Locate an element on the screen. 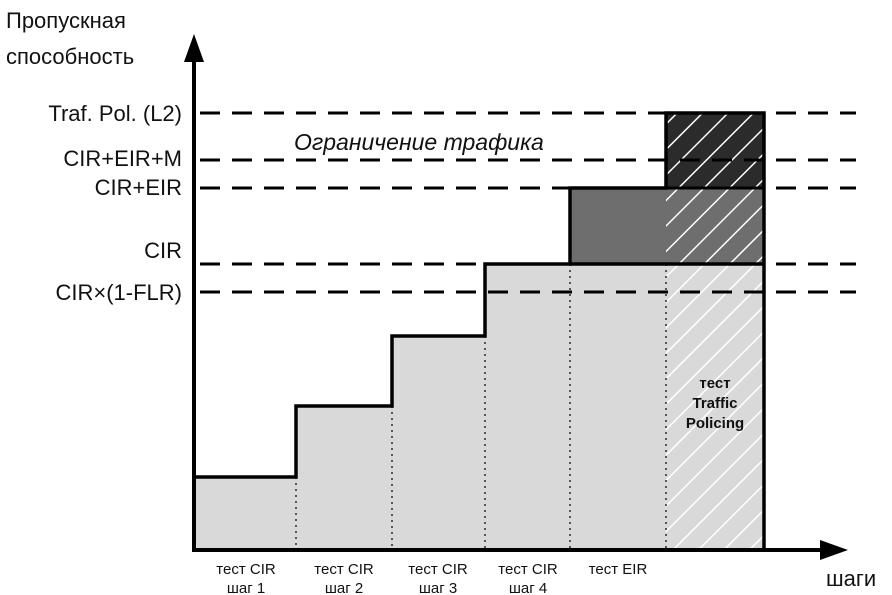  policing-light-area is located at coordinates (715, 407).